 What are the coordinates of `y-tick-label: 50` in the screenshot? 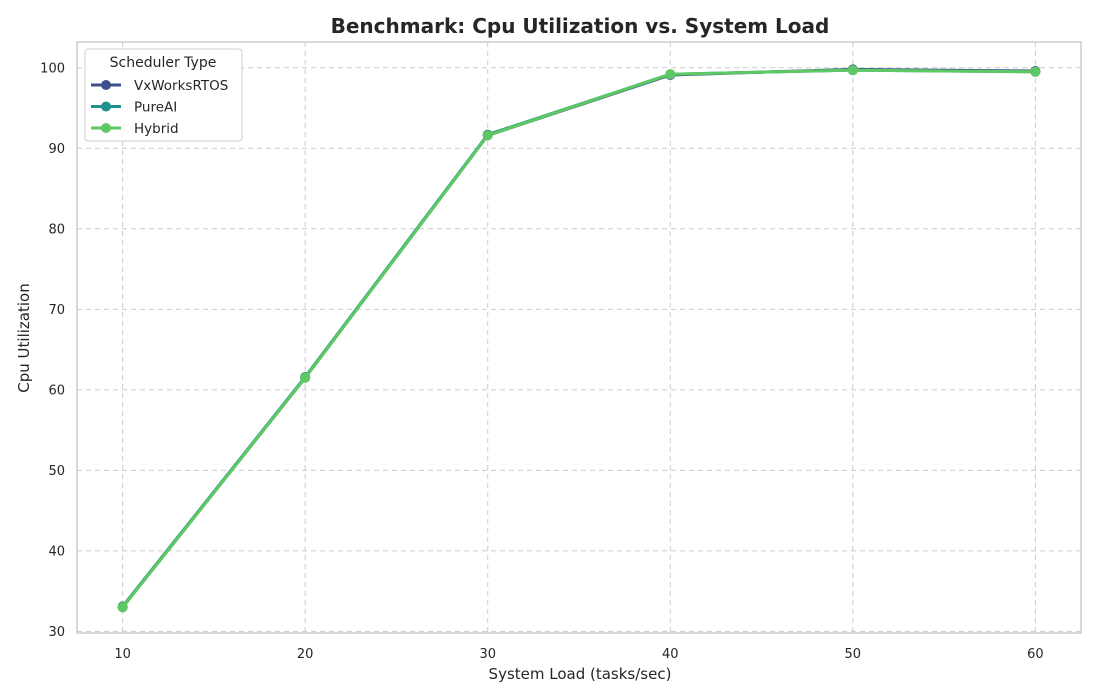 It's located at (56, 471).